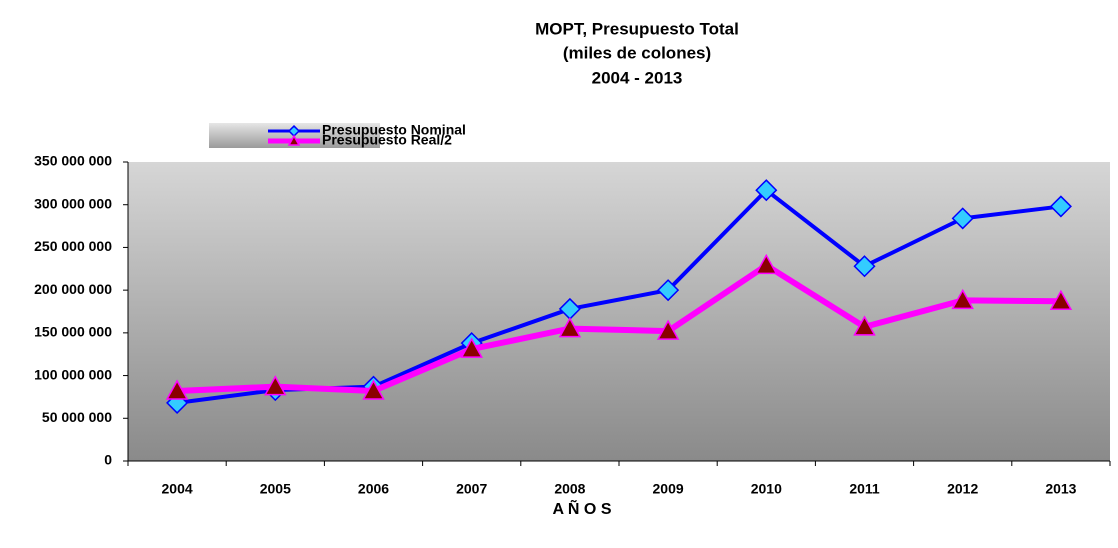  What do you see at coordinates (73, 332) in the screenshot?
I see `y-tick-label: 150 000 000` at bounding box center [73, 332].